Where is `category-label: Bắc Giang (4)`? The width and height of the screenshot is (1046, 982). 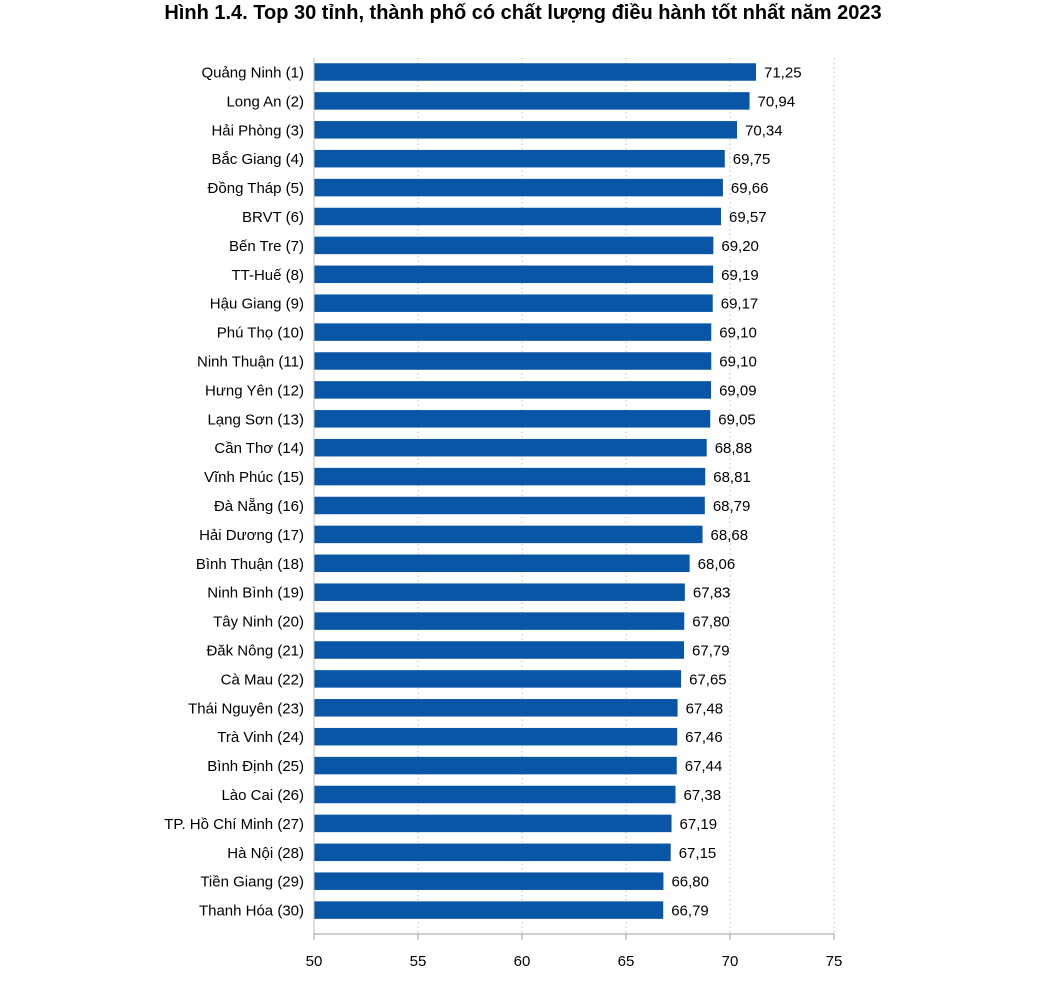 category-label: Bắc Giang (4) is located at coordinates (257, 159).